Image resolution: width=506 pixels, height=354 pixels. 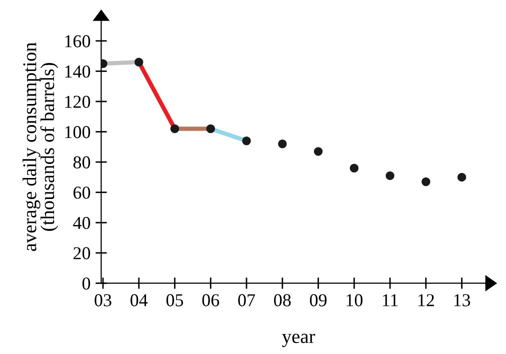 What do you see at coordinates (175, 300) in the screenshot?
I see `x-tick-label: 05` at bounding box center [175, 300].